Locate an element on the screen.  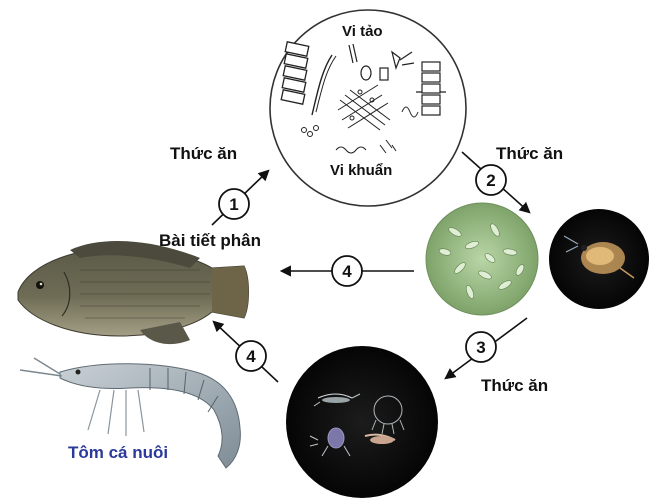
step-4a-badge: 4 is located at coordinates (347, 271).